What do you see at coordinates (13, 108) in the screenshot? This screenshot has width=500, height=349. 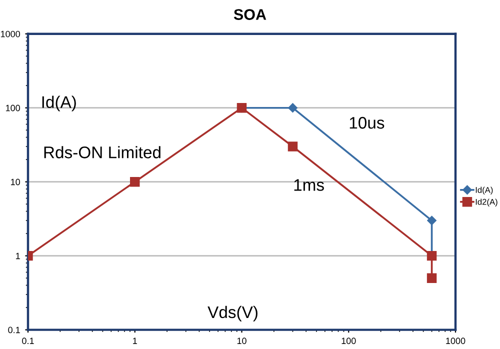 I see `y-tick-label: 100` at bounding box center [13, 108].